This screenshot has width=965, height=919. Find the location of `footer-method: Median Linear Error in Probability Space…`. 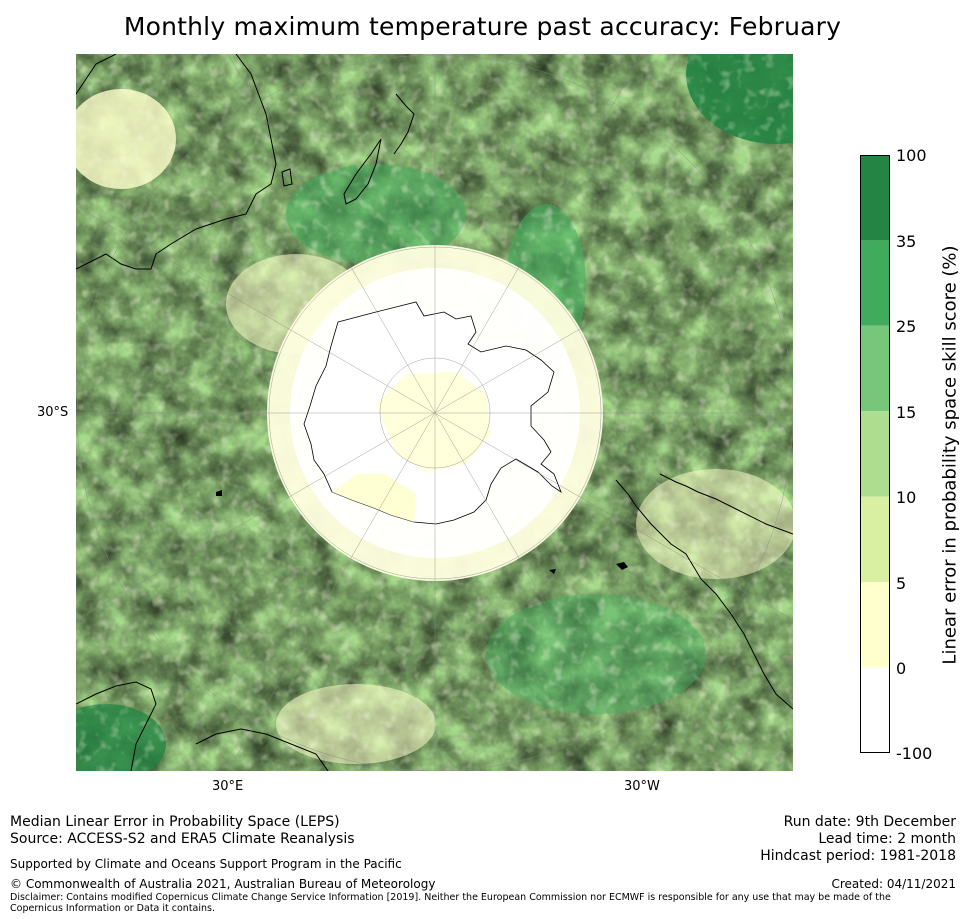

footer-method: Median Linear Error in Probability Space… is located at coordinates (175, 822).